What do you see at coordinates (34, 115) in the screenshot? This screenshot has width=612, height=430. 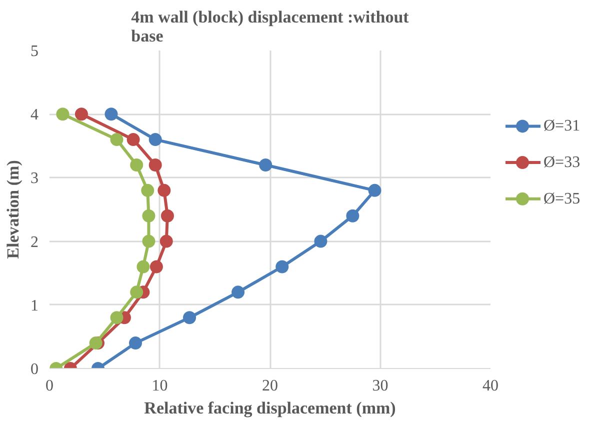 I see `y-tick-label: 4` at bounding box center [34, 115].